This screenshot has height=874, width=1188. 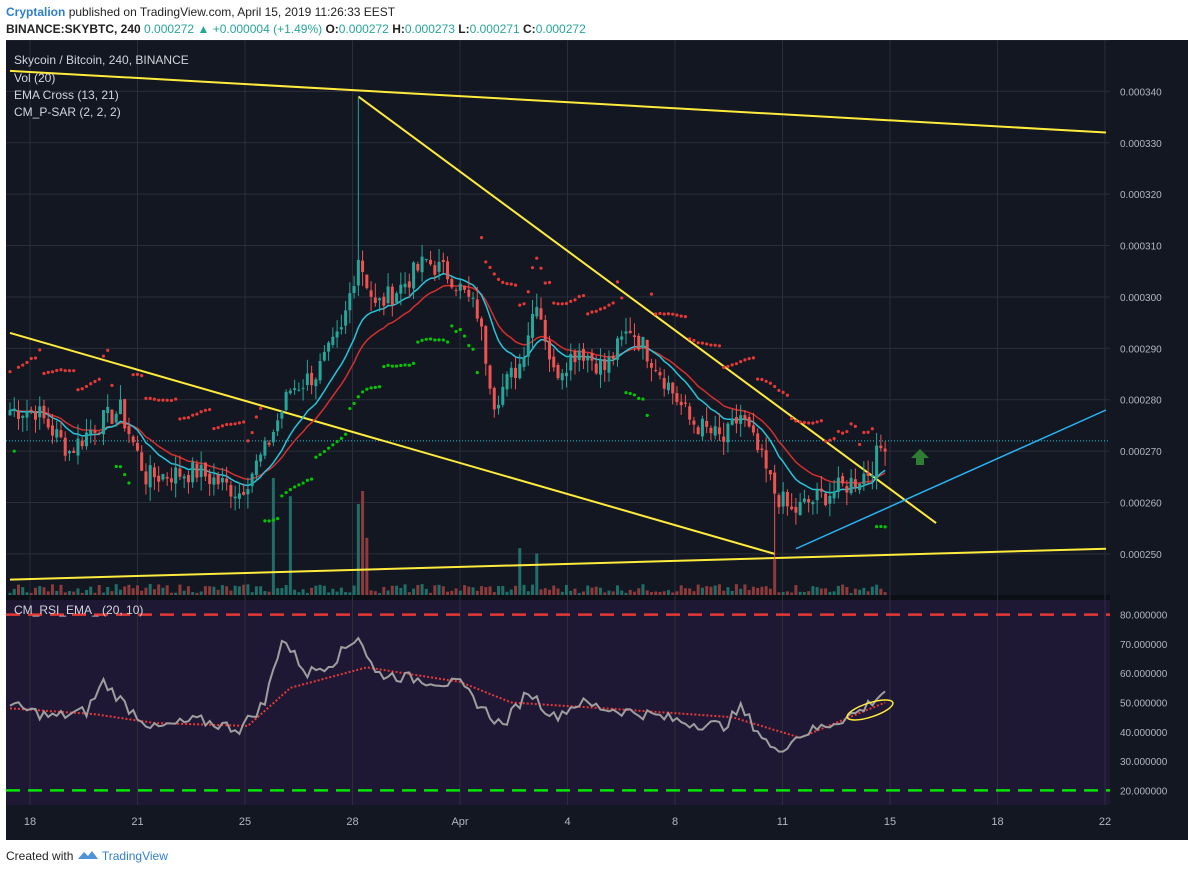 What do you see at coordinates (1141, 349) in the screenshot?
I see `price-tick-label: 0.000290` at bounding box center [1141, 349].